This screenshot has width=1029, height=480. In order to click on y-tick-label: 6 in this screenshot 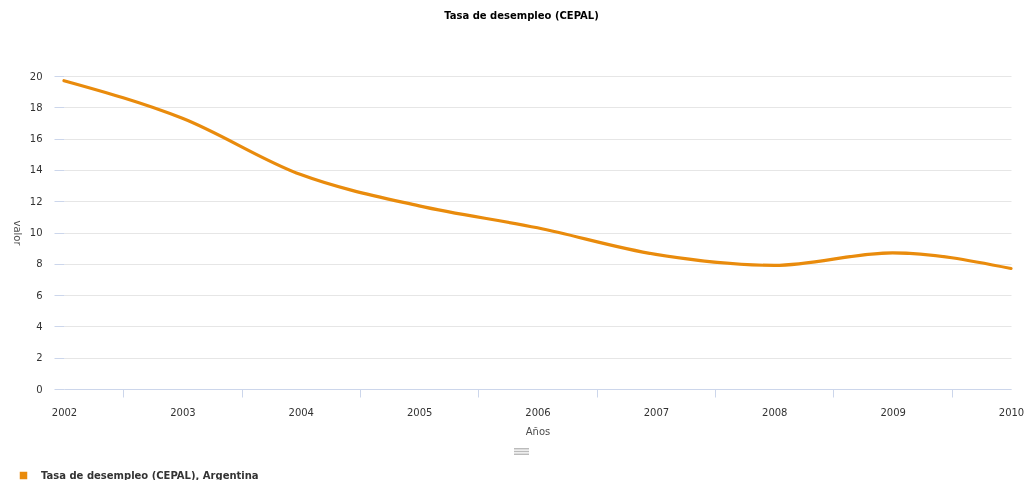, I will do `click(39, 295)`.